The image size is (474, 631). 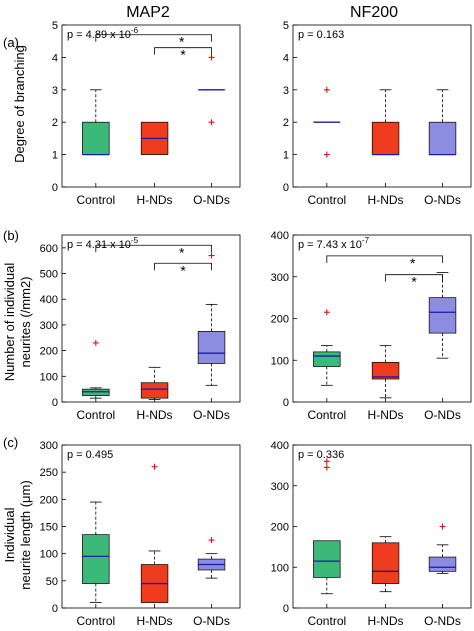 I want to click on panel-6: 0 100 200 300 400 Control H-NDs O-NDs p = 0.336, so click(x=371, y=534).